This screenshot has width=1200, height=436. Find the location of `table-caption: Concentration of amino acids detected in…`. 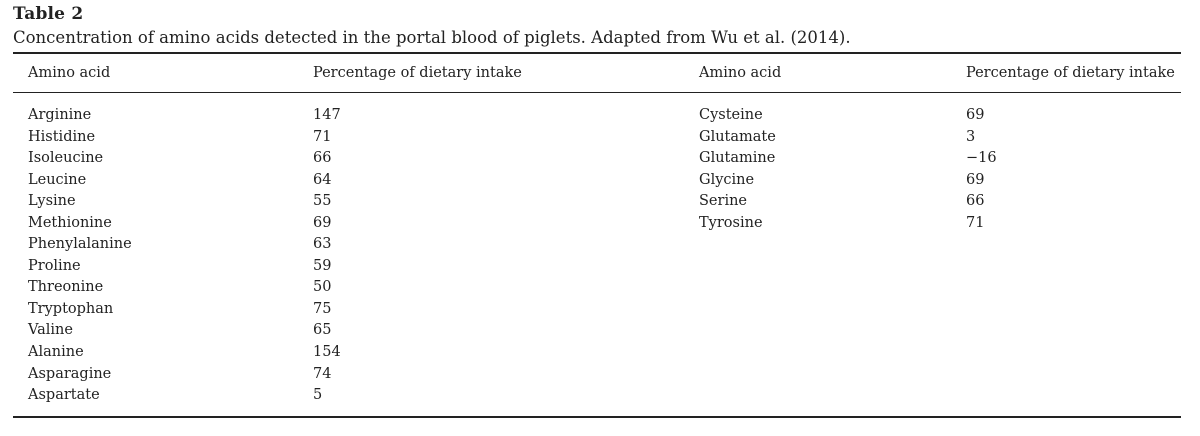

table-caption: Concentration of amino acids detected in… is located at coordinates (432, 37).